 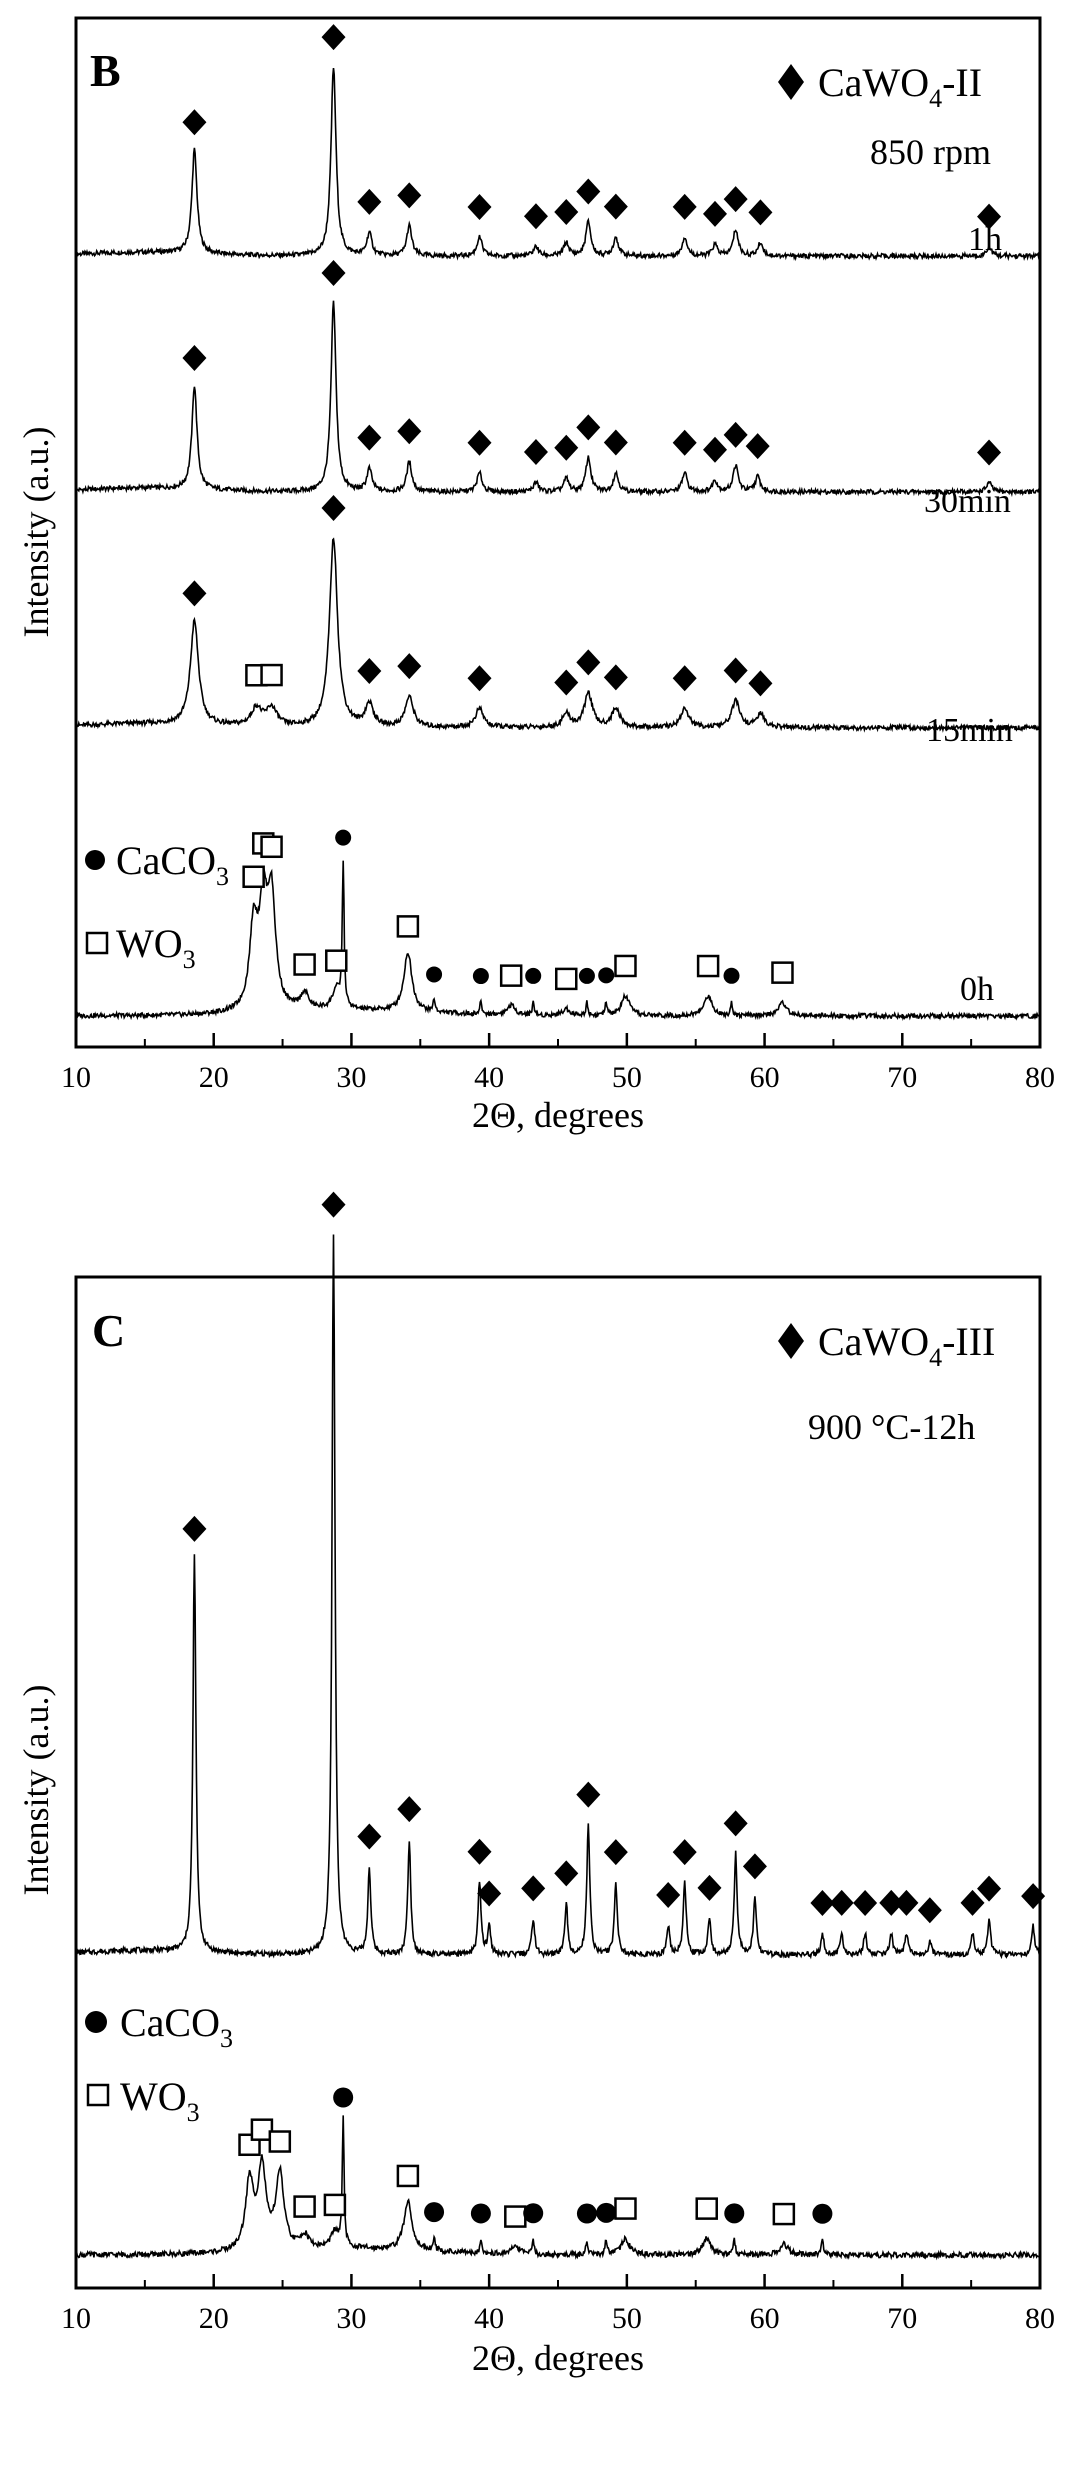 What do you see at coordinates (906, 1345) in the screenshot?
I see `legend-phase-label: CaWO4-III` at bounding box center [906, 1345].